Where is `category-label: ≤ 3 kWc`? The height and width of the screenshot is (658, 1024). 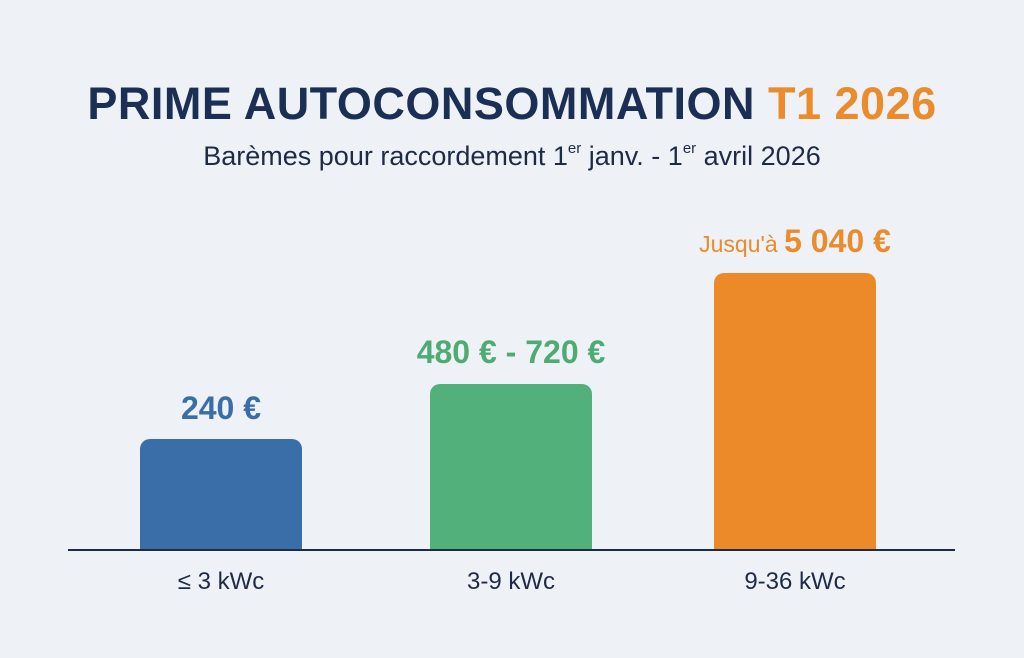
category-label: ≤ 3 kWc is located at coordinates (221, 581).